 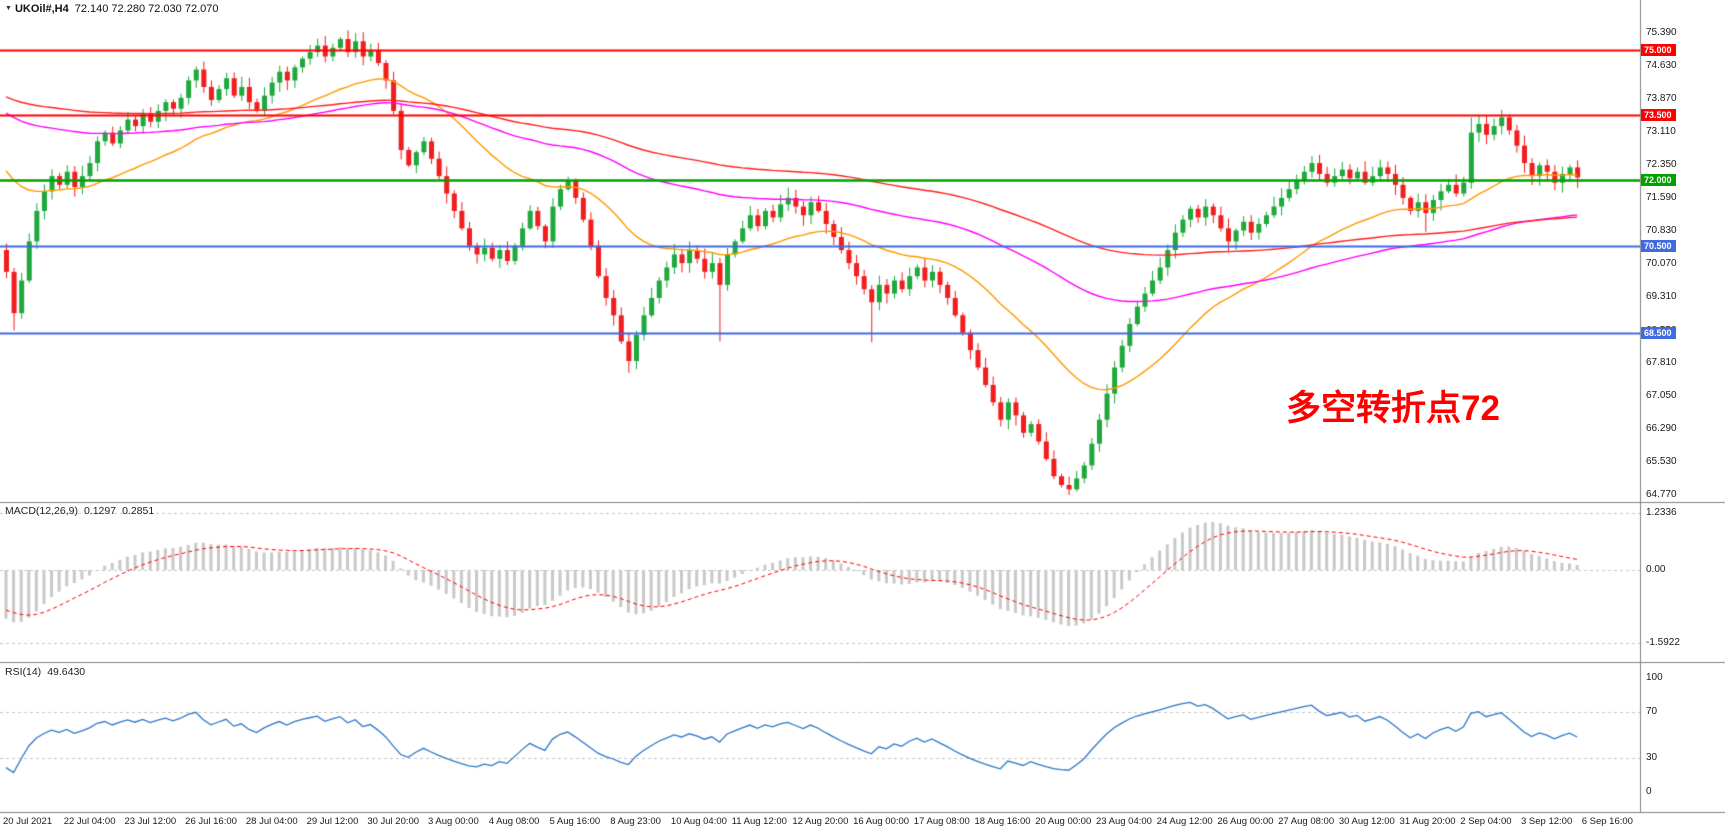 What do you see at coordinates (820, 821) in the screenshot?
I see `time-axis-label: 12 Aug 20:00` at bounding box center [820, 821].